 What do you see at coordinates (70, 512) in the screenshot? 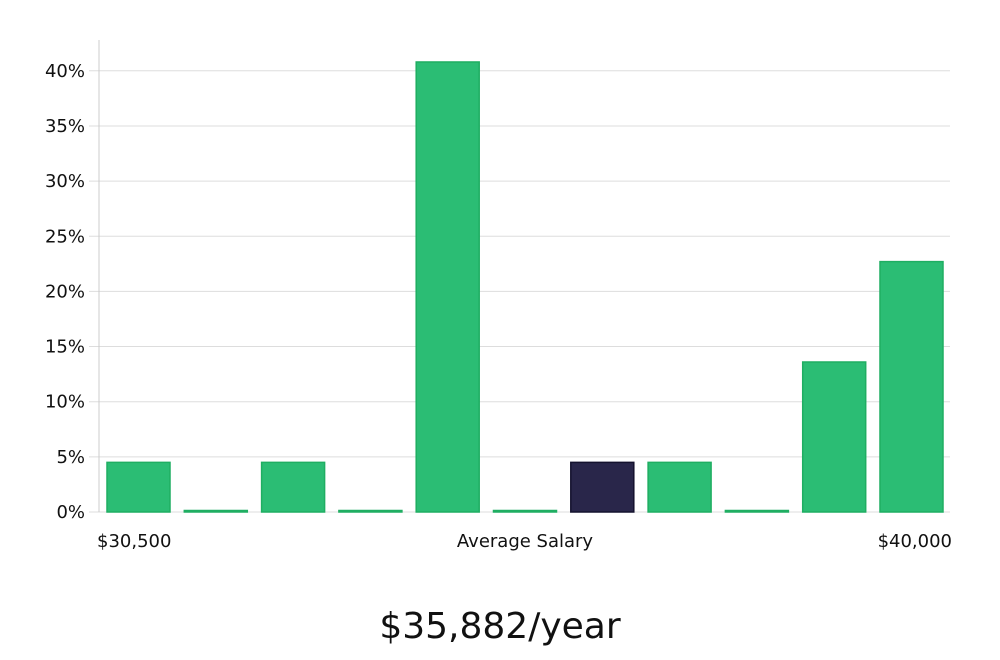
I see `y-tick-label: 0%` at bounding box center [70, 512].